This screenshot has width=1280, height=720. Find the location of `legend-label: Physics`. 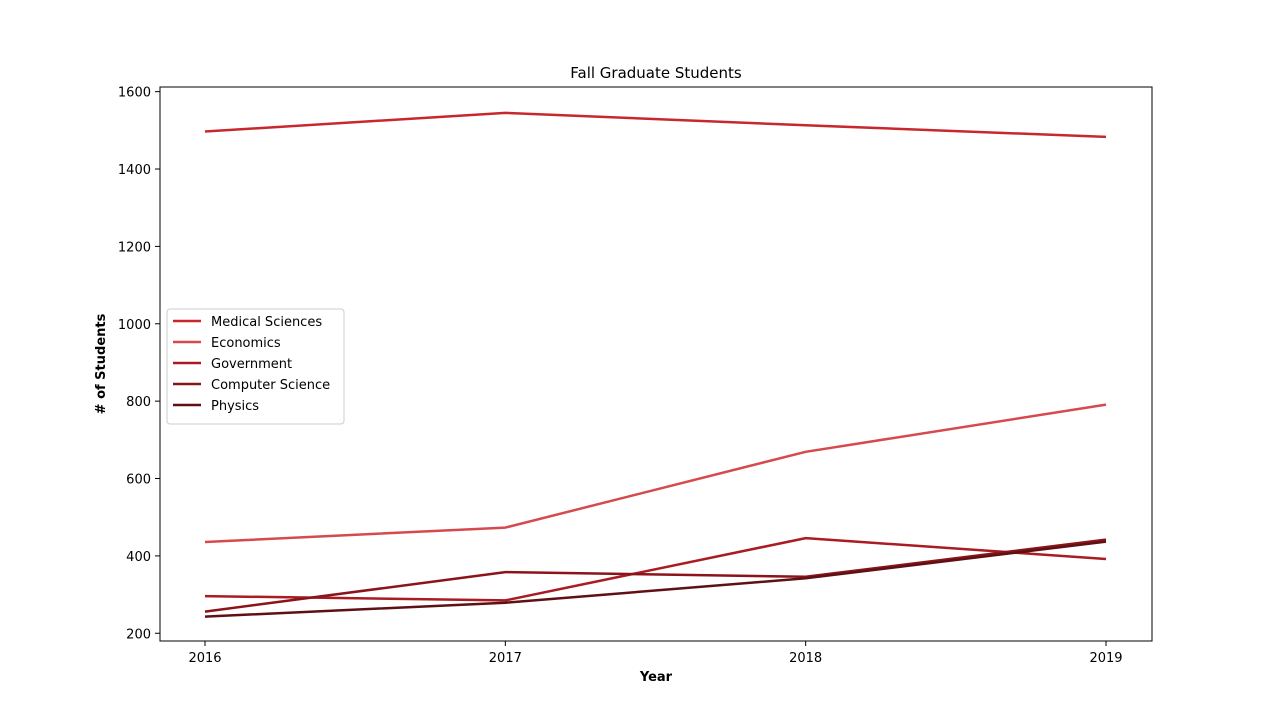

legend-label: Physics is located at coordinates (235, 406).